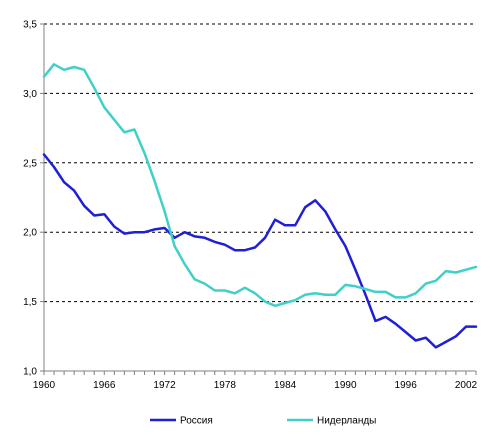  Describe the element at coordinates (104, 385) in the screenshot. I see `x-tick-label-1: 1966` at that location.